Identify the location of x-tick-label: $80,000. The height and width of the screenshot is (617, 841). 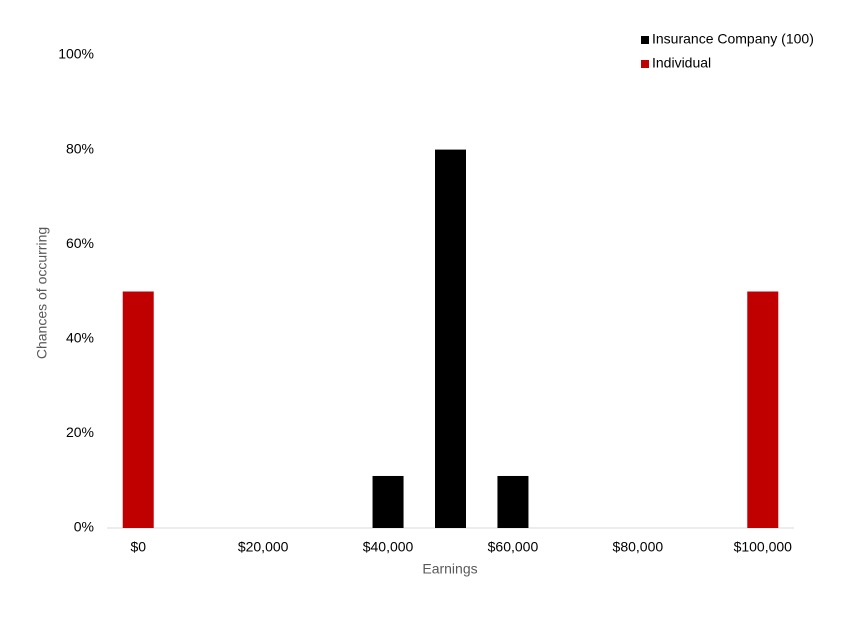
(638, 547).